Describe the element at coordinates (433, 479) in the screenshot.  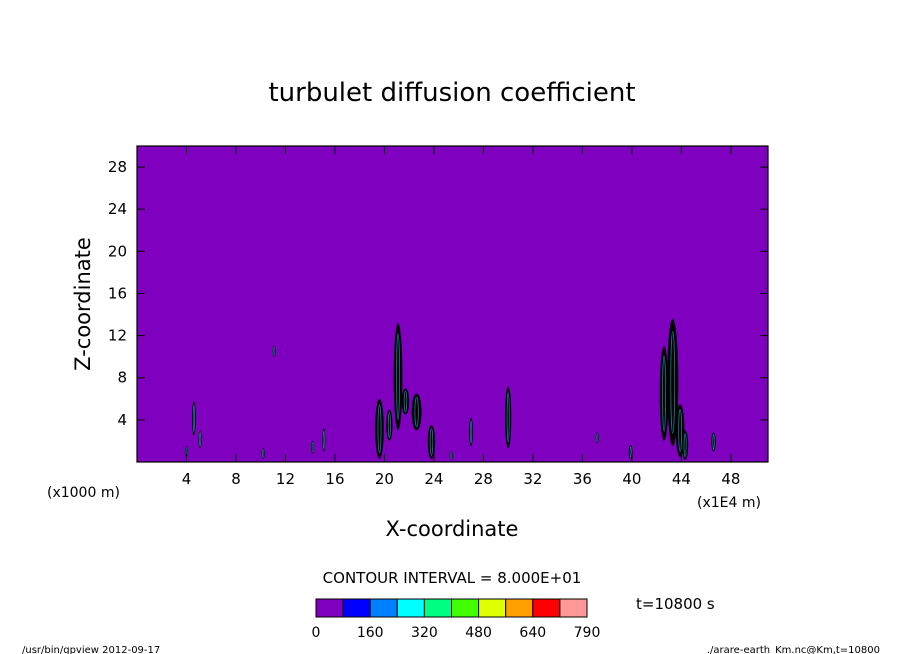
I see `x-tick-label: 24` at that location.